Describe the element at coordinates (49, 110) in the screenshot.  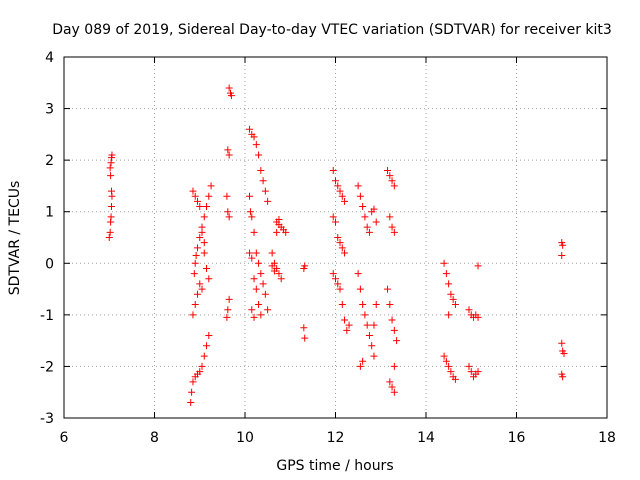
I see `y-tick-label: 3` at that location.